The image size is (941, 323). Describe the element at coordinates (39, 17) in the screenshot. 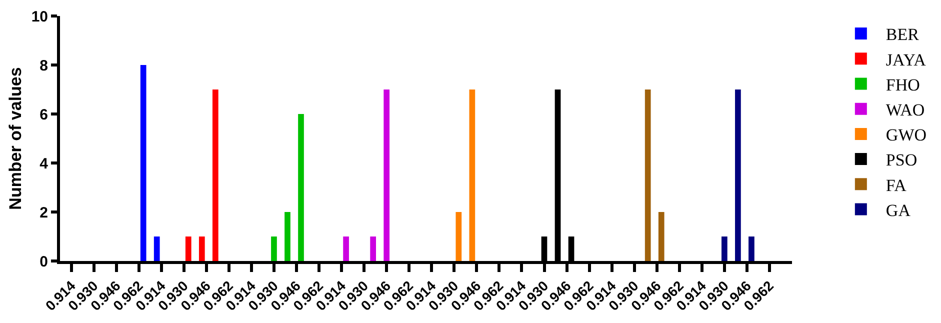

I see `y-tick-label: 10` at that location.